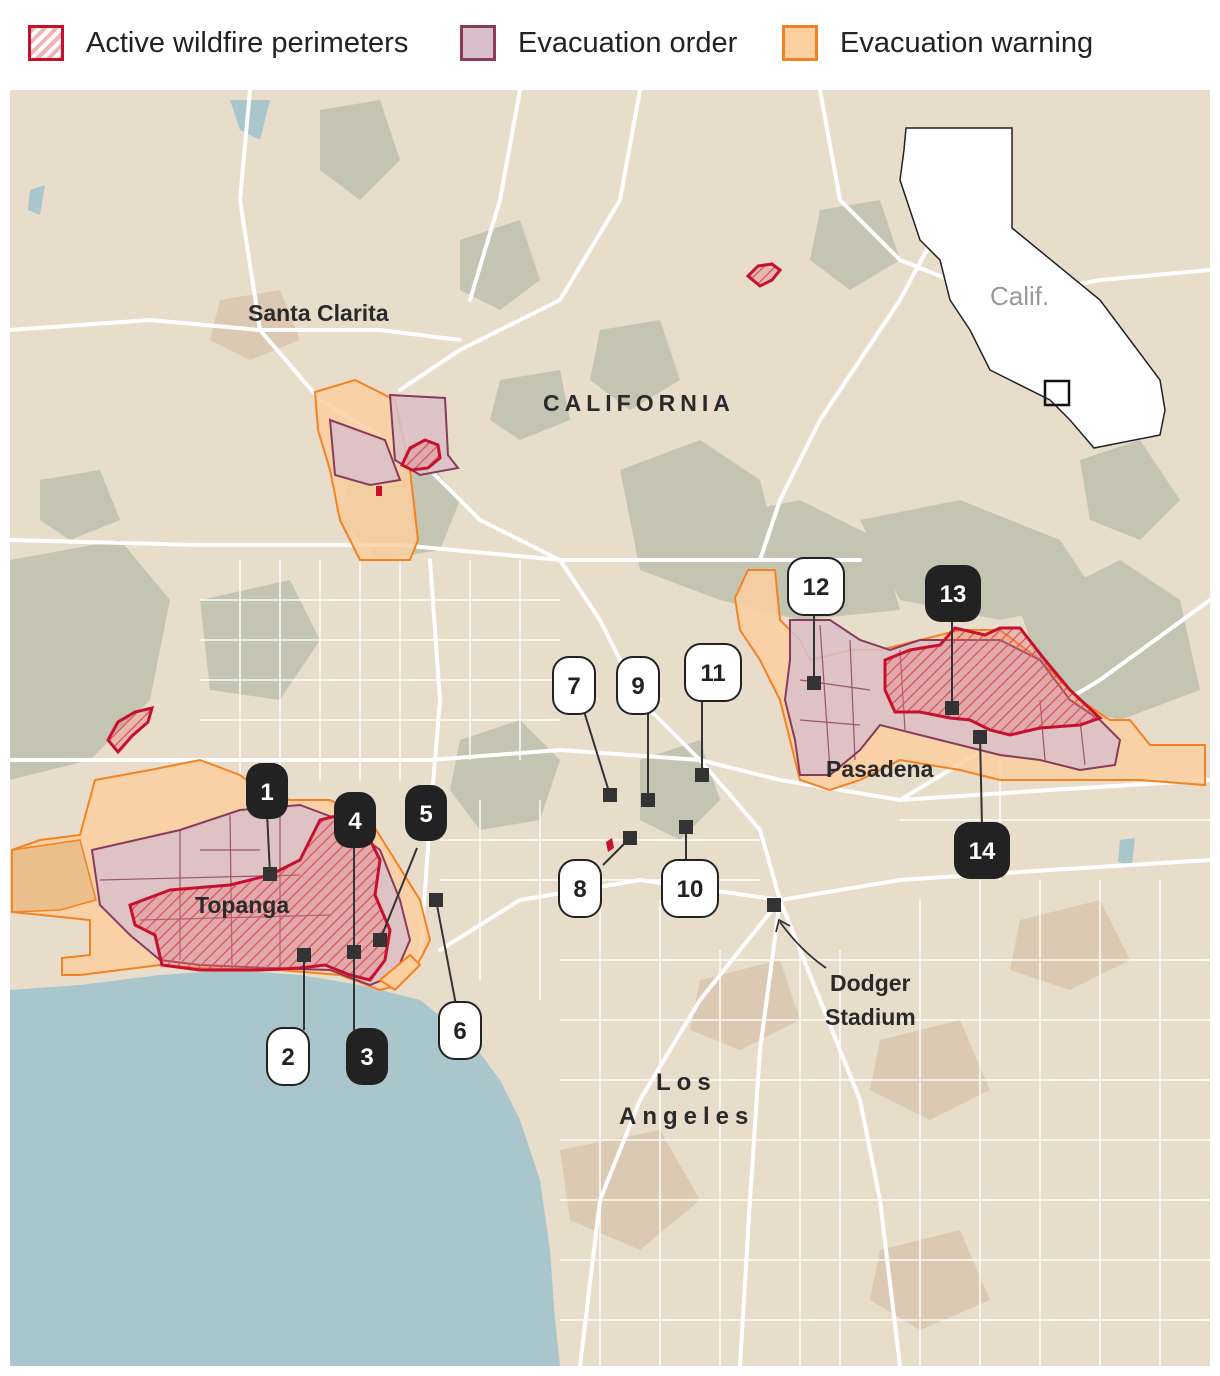 The width and height of the screenshot is (1220, 1376). Describe the element at coordinates (242, 905) in the screenshot. I see `label-topanga: Topanga` at that location.